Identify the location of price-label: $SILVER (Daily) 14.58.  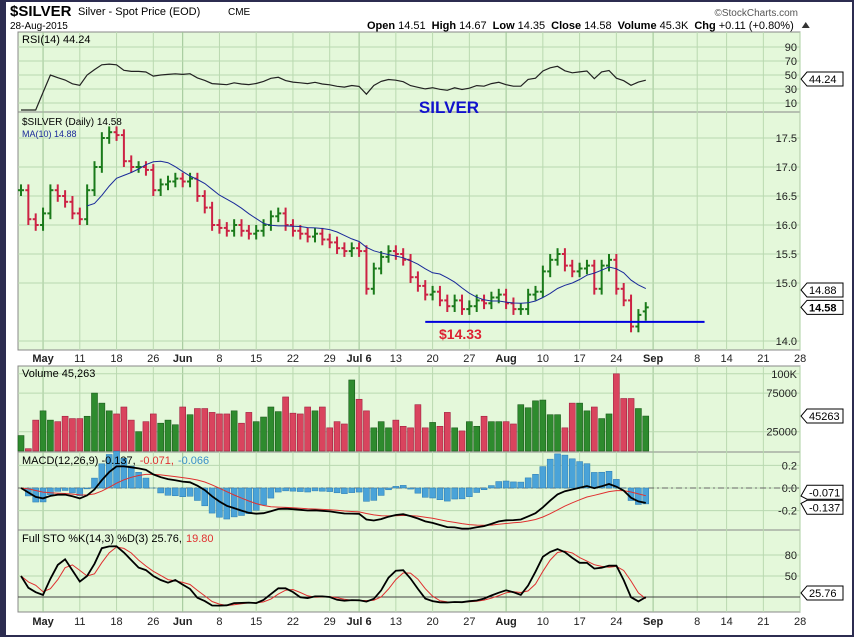
(72, 122).